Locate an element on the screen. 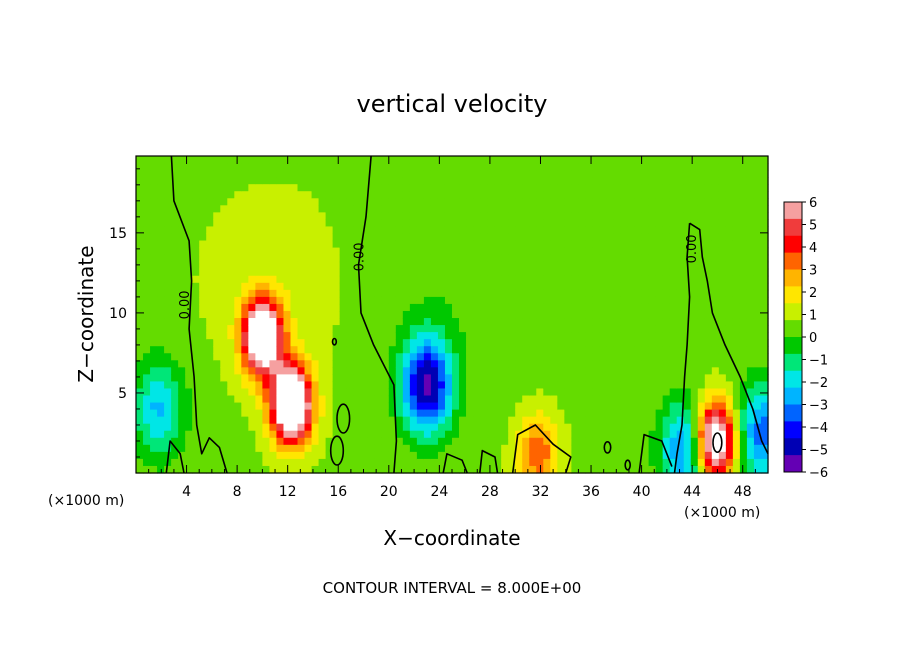 This screenshot has height=654, width=904. colorbar-tick-label: 1 is located at coordinates (813, 316).